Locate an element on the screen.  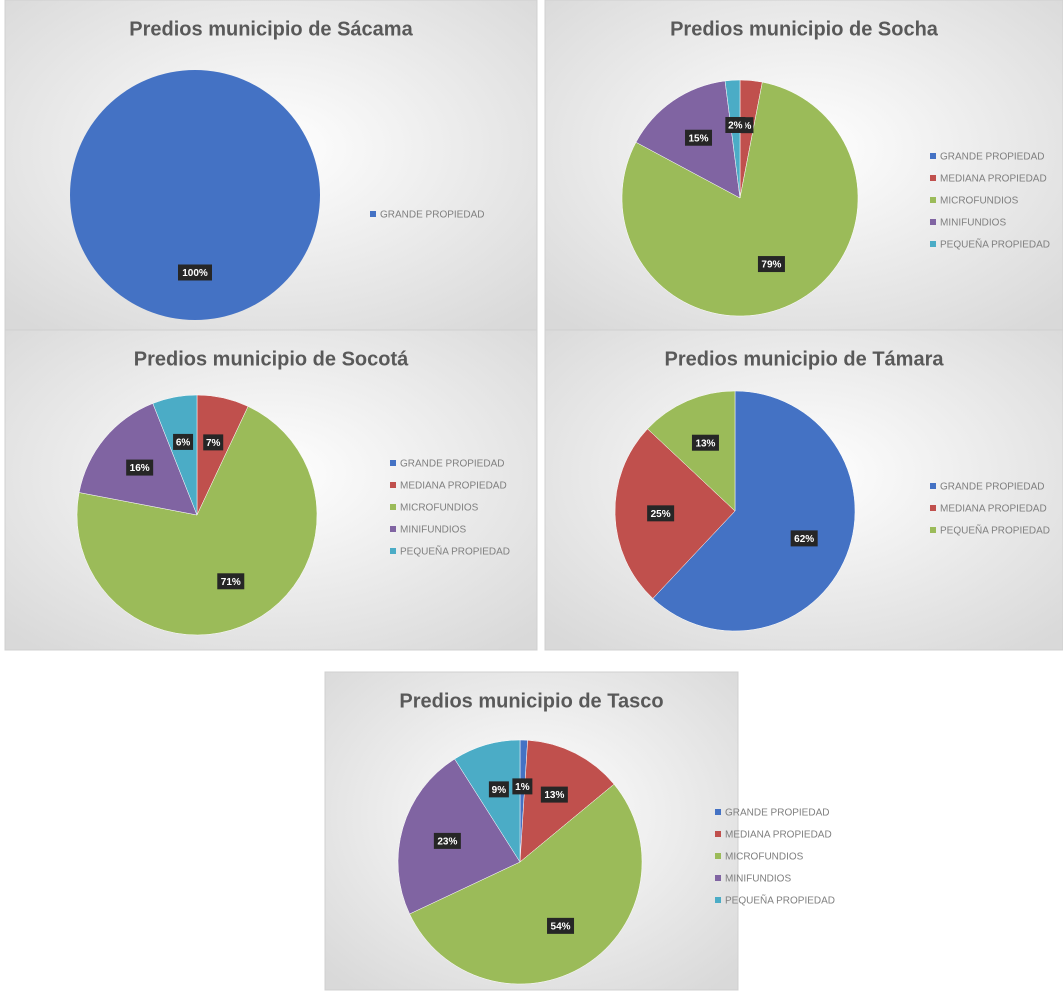
data-label: 71% is located at coordinates (231, 582).